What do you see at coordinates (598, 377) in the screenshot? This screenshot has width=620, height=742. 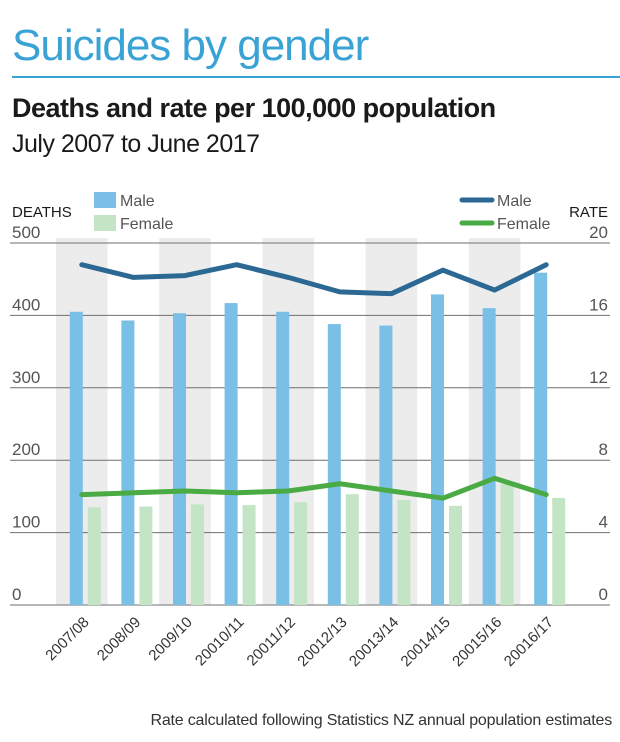 I see `right-tick-label: 12` at bounding box center [598, 377].